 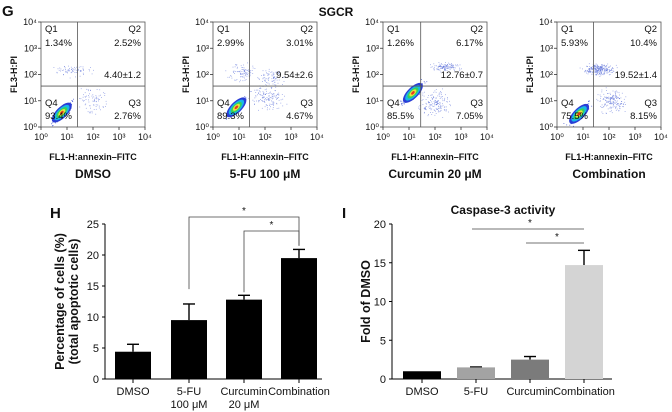 I want to click on y-tick-label: 10¹, so click(x=372, y=101).